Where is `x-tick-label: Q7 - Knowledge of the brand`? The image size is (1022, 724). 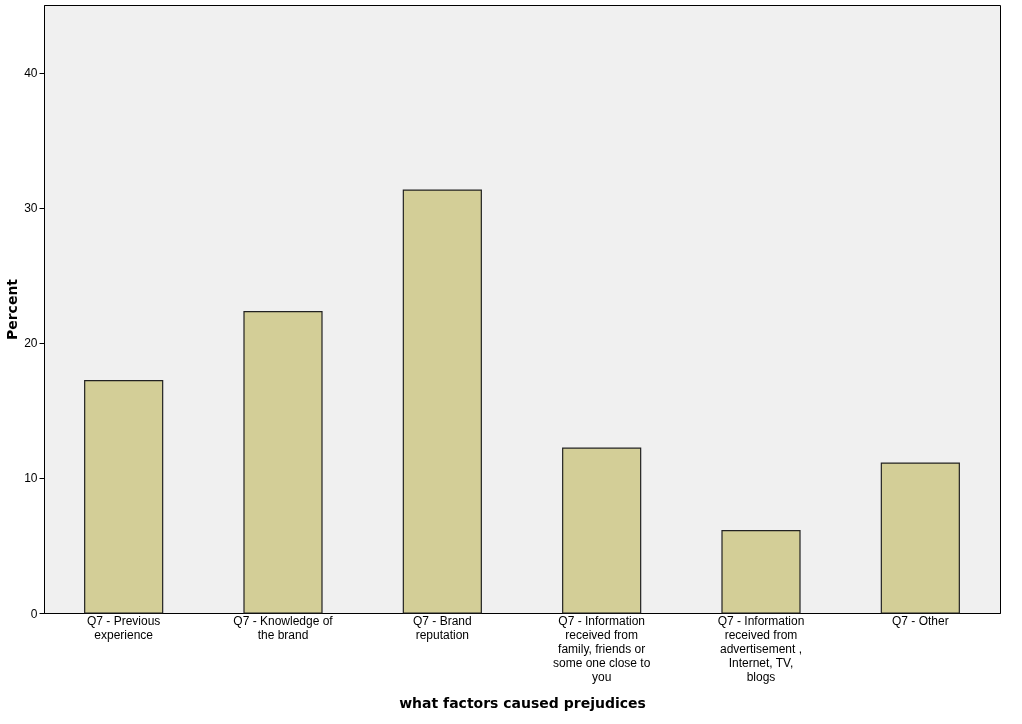
x-tick-label: Q7 - Knowledge of the brand is located at coordinates (283, 627).